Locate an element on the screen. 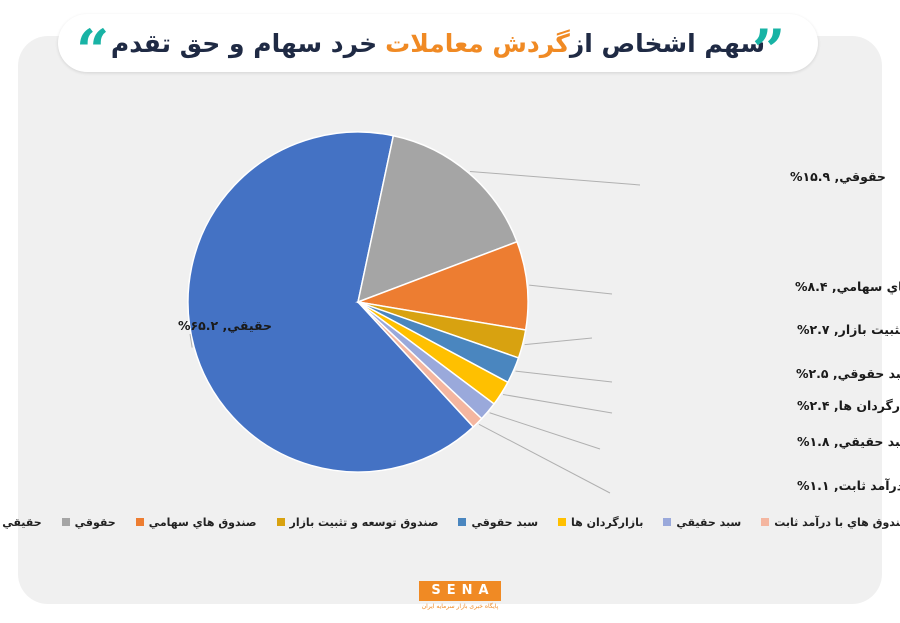  legend-item: حقوقي is located at coordinates (88, 522).